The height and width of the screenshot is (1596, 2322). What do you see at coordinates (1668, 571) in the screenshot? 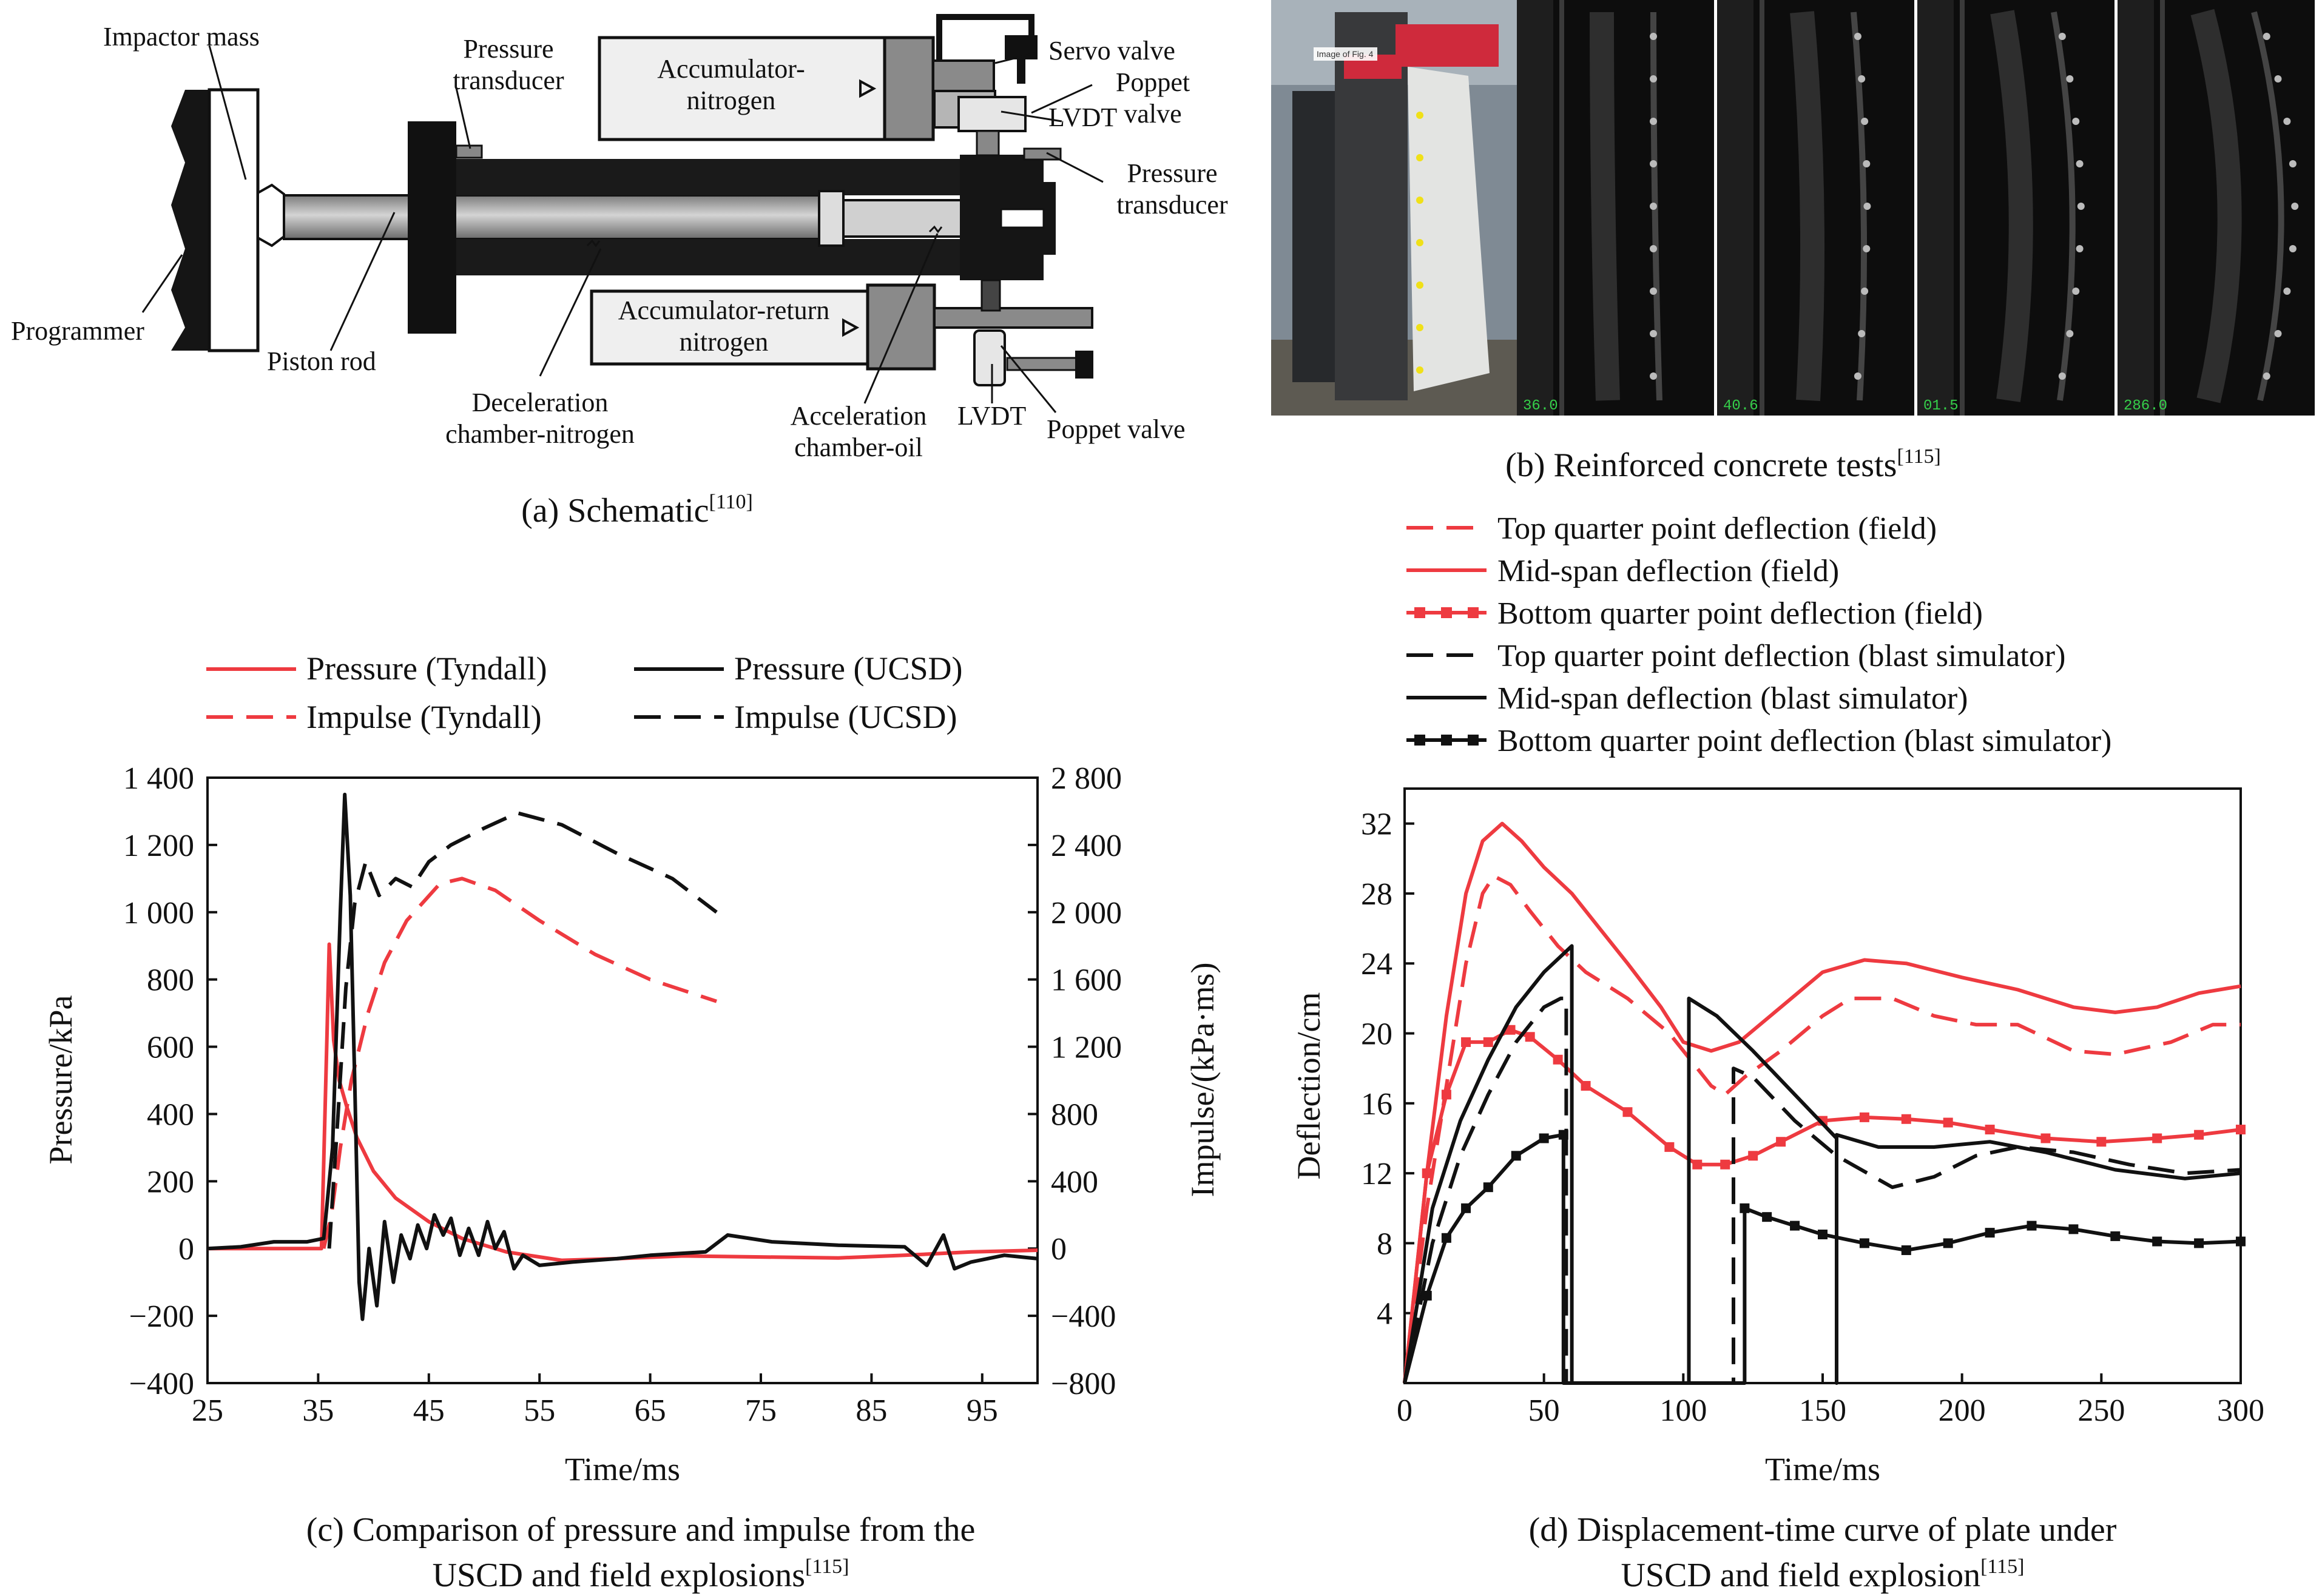
I see `legend-entry: Mid-span deflection (field)` at bounding box center [1668, 571].